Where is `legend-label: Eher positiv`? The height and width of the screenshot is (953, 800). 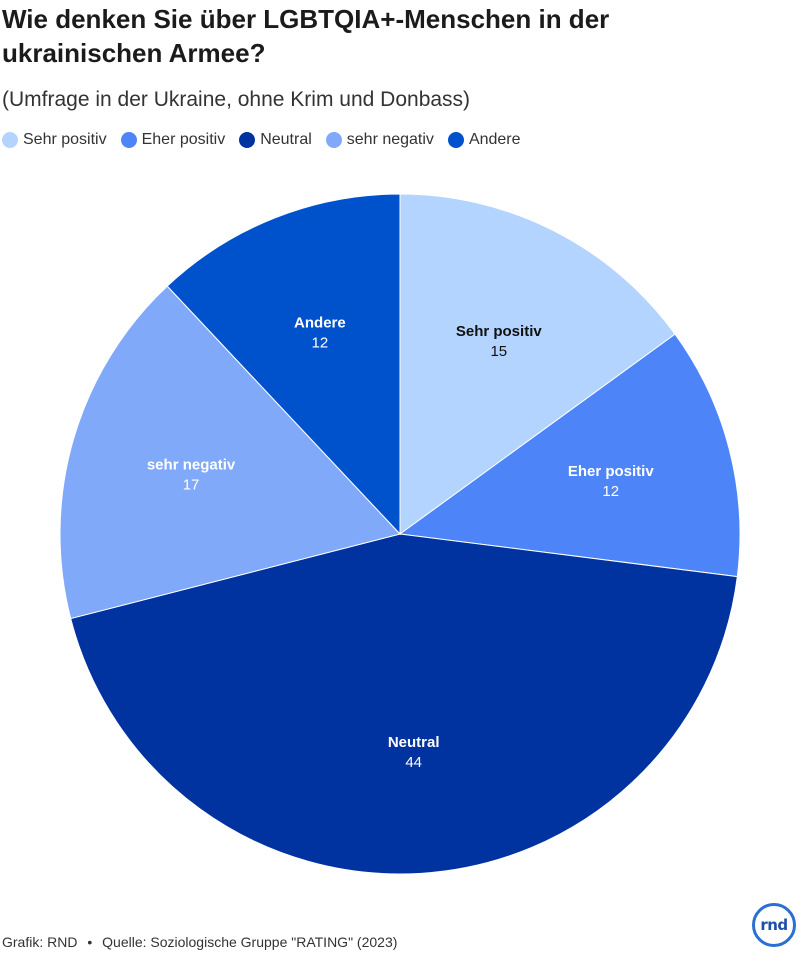
legend-label: Eher positiv is located at coordinates (183, 139).